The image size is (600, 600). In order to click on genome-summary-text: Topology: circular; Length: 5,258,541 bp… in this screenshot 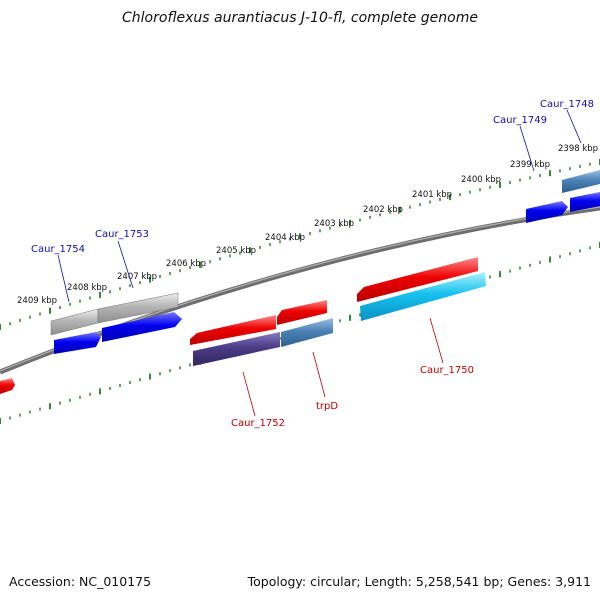, I will do `click(419, 581)`.